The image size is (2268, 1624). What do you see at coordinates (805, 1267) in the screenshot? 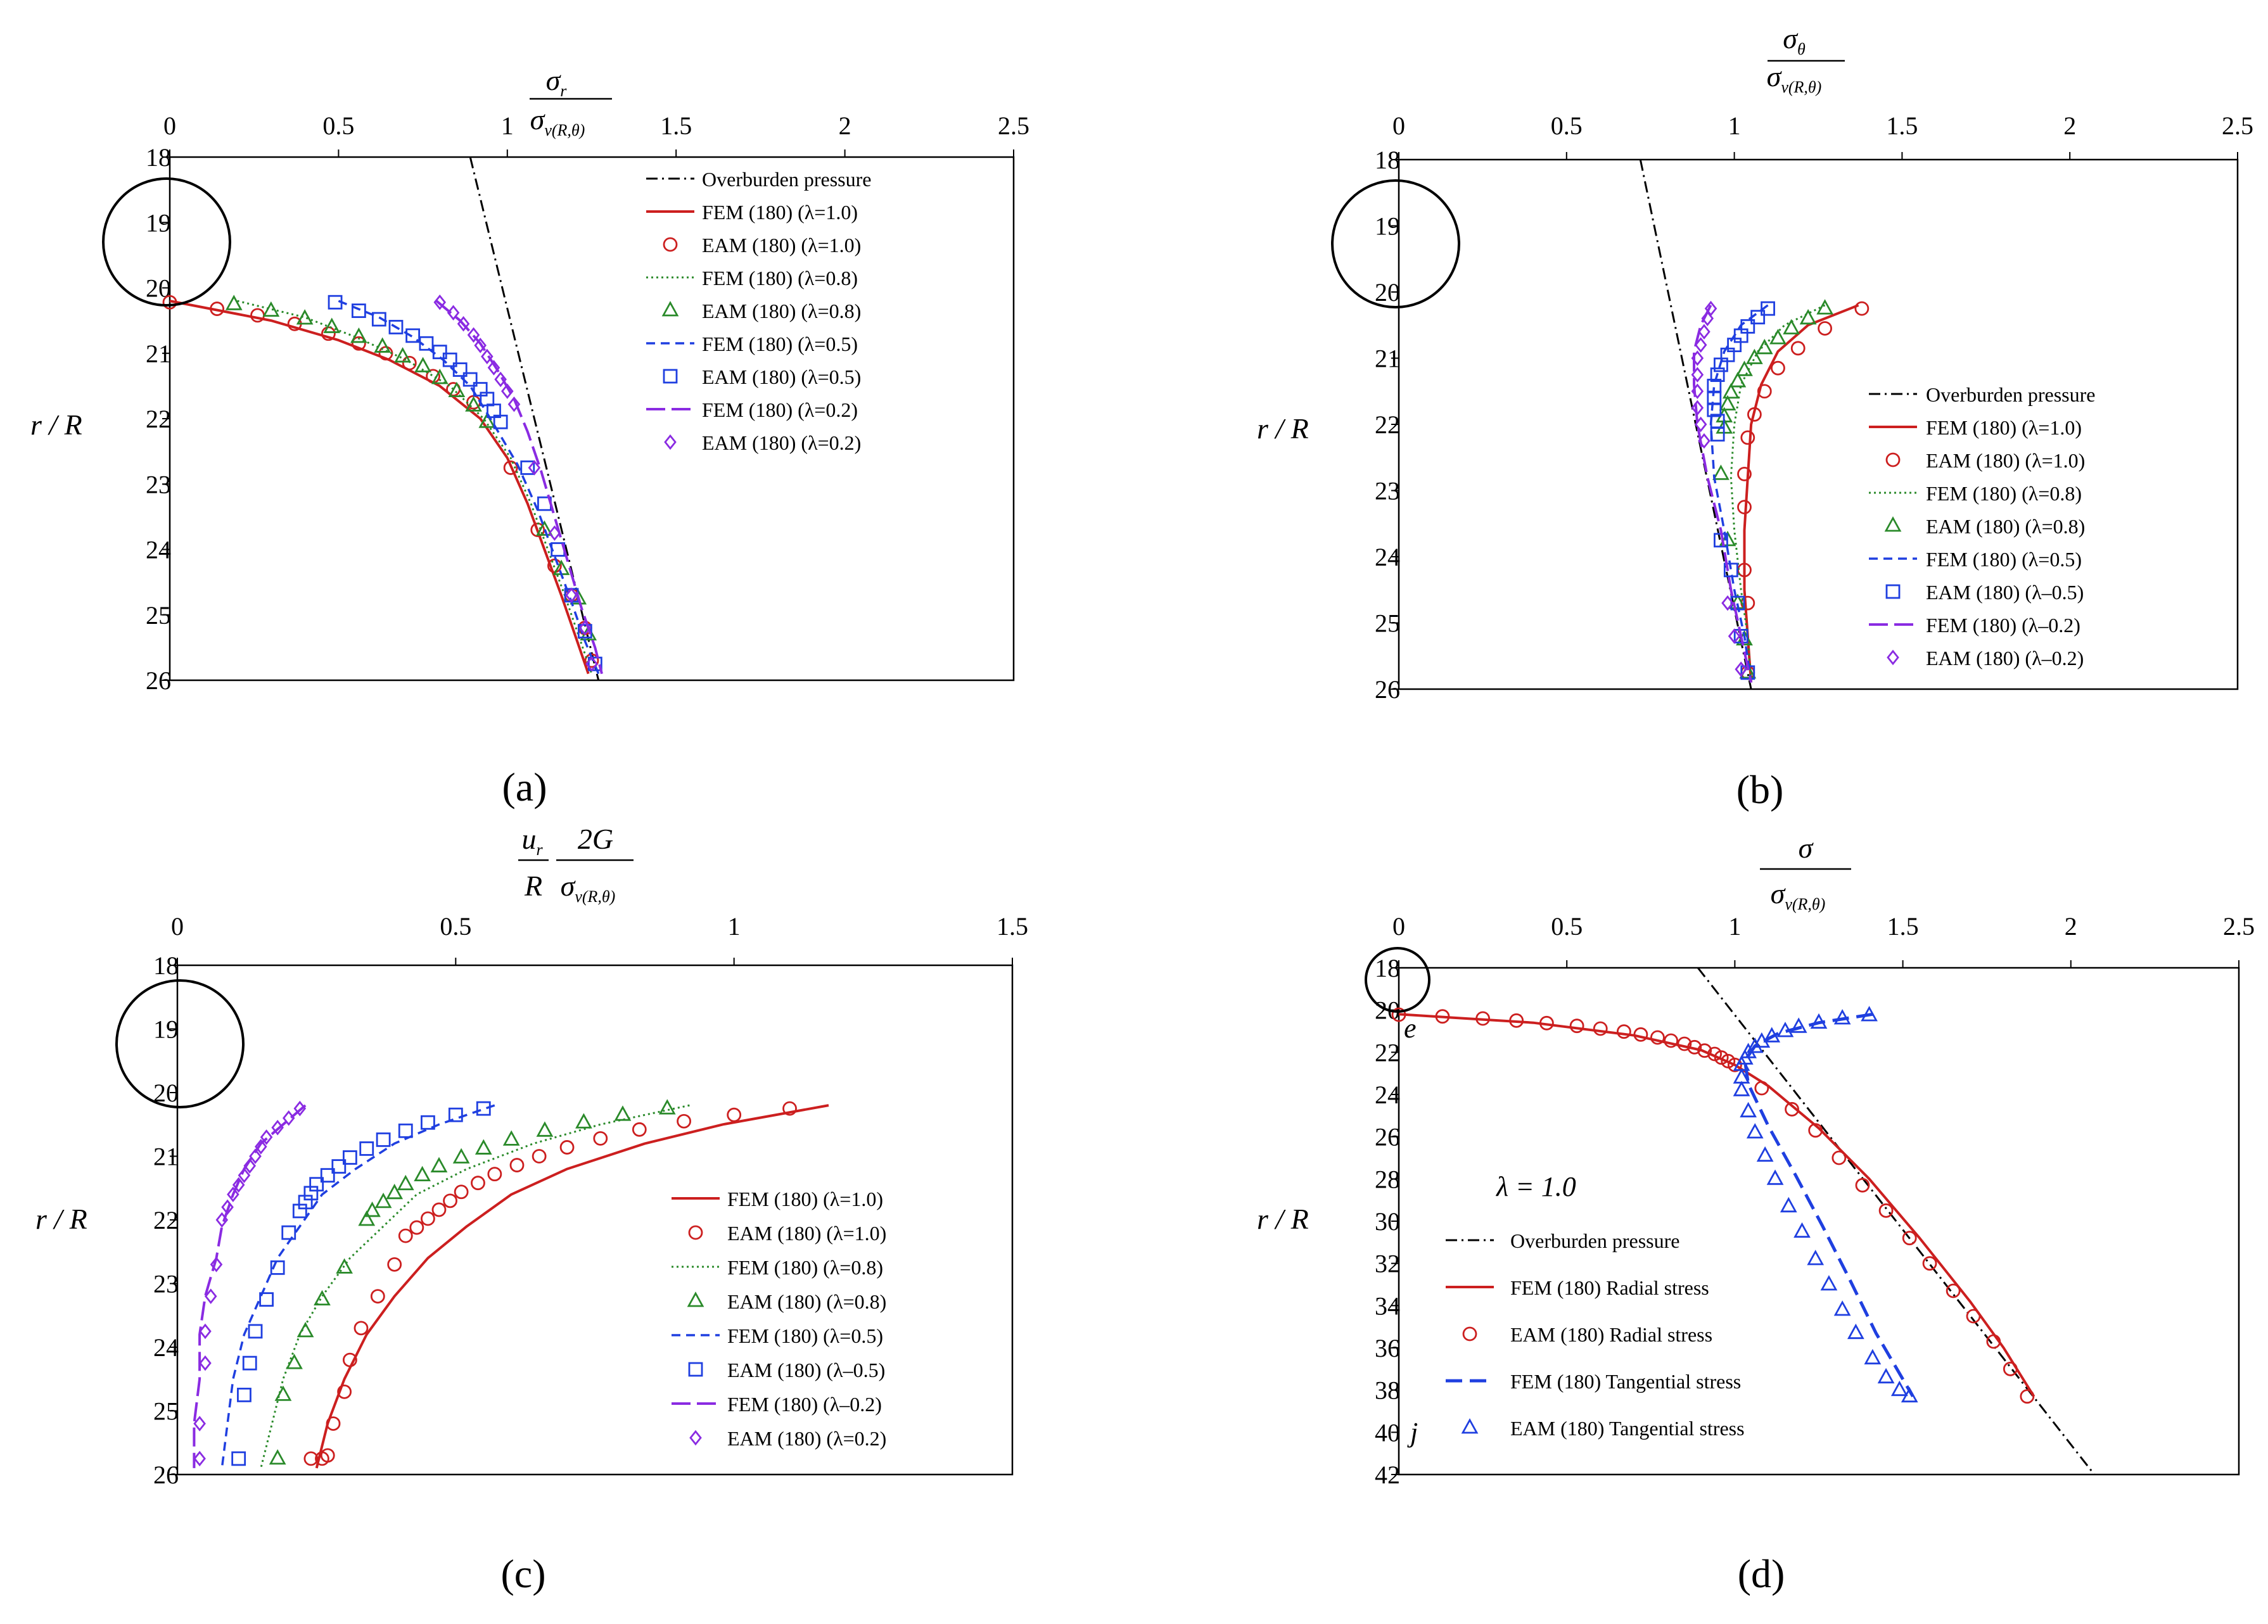
I see `legend-label: FEM (180) (λ=0.8)` at bounding box center [805, 1267].